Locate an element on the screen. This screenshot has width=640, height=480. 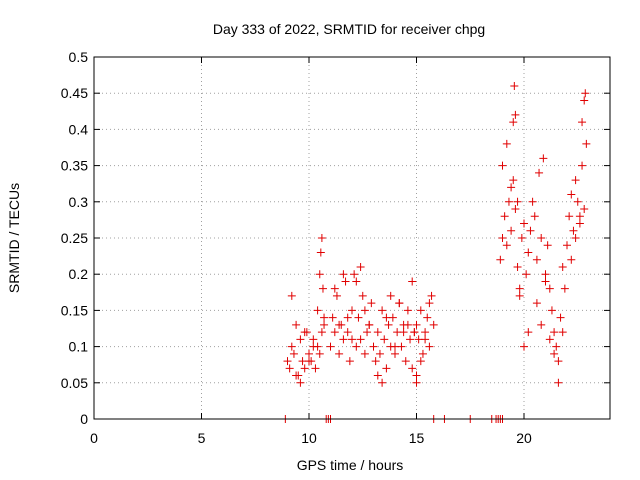
y-axis-label: SRMTID / TECUs is located at coordinates (14, 238).